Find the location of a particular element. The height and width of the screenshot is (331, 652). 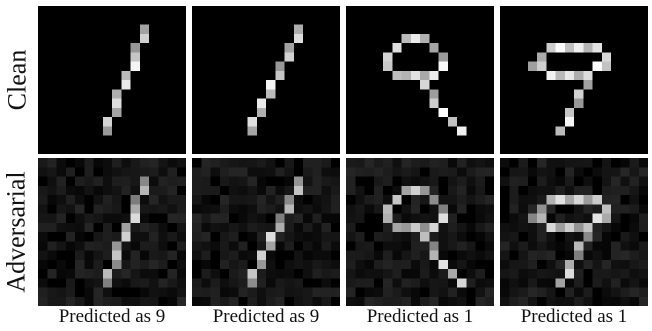

row-label-clean-text: Clean is located at coordinates (16, 80).